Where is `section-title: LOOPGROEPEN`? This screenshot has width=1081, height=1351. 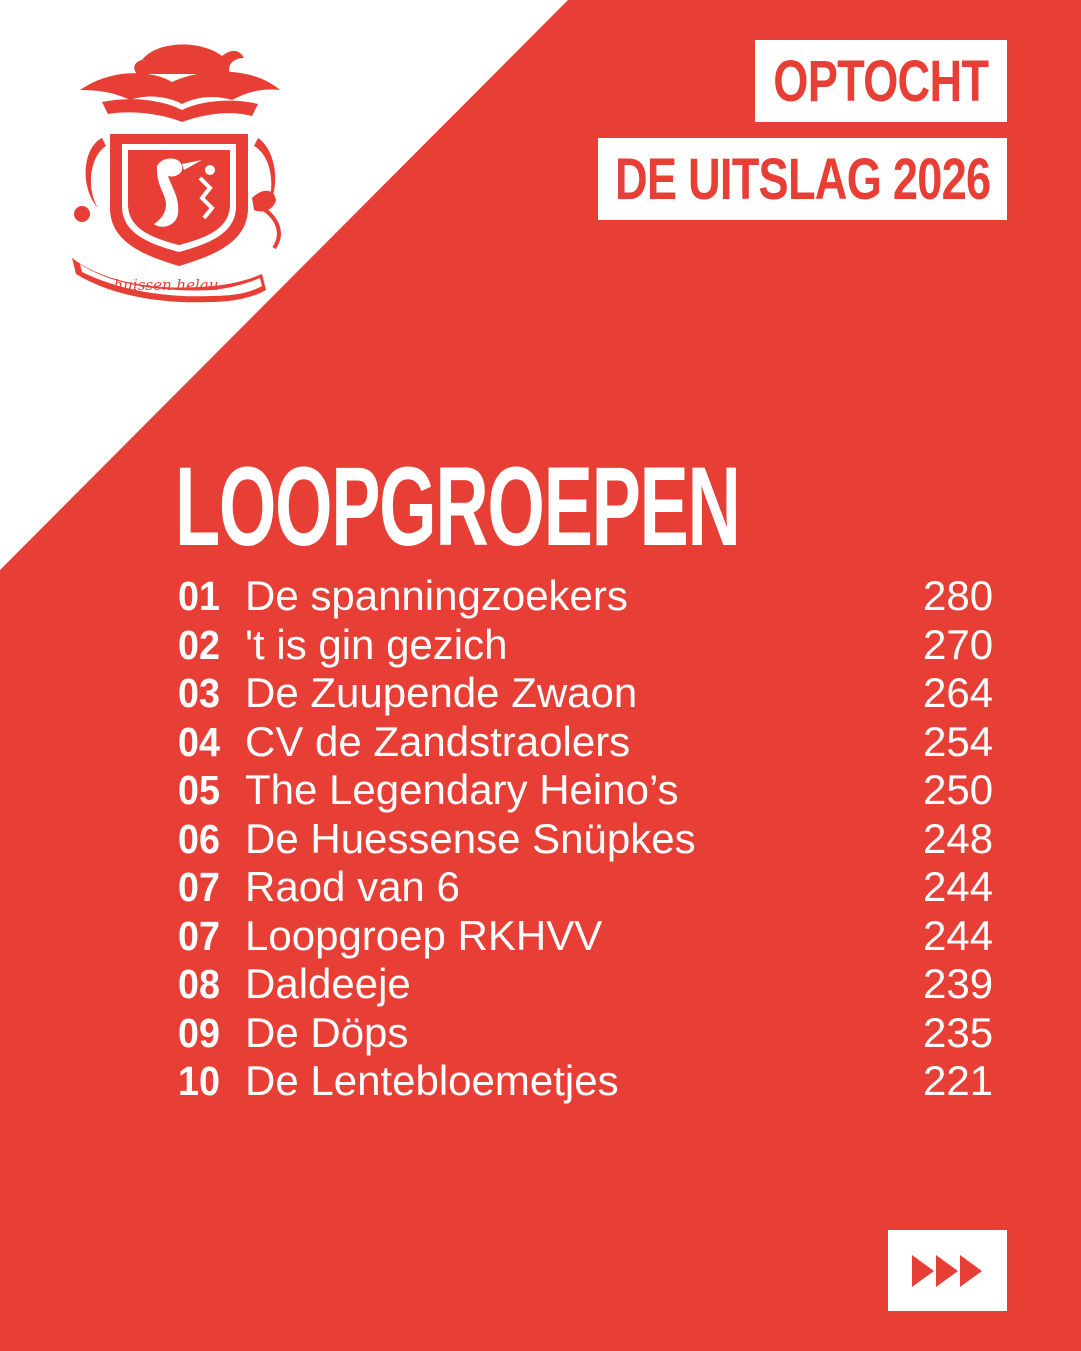 section-title: LOOPGROEPEN is located at coordinates (458, 506).